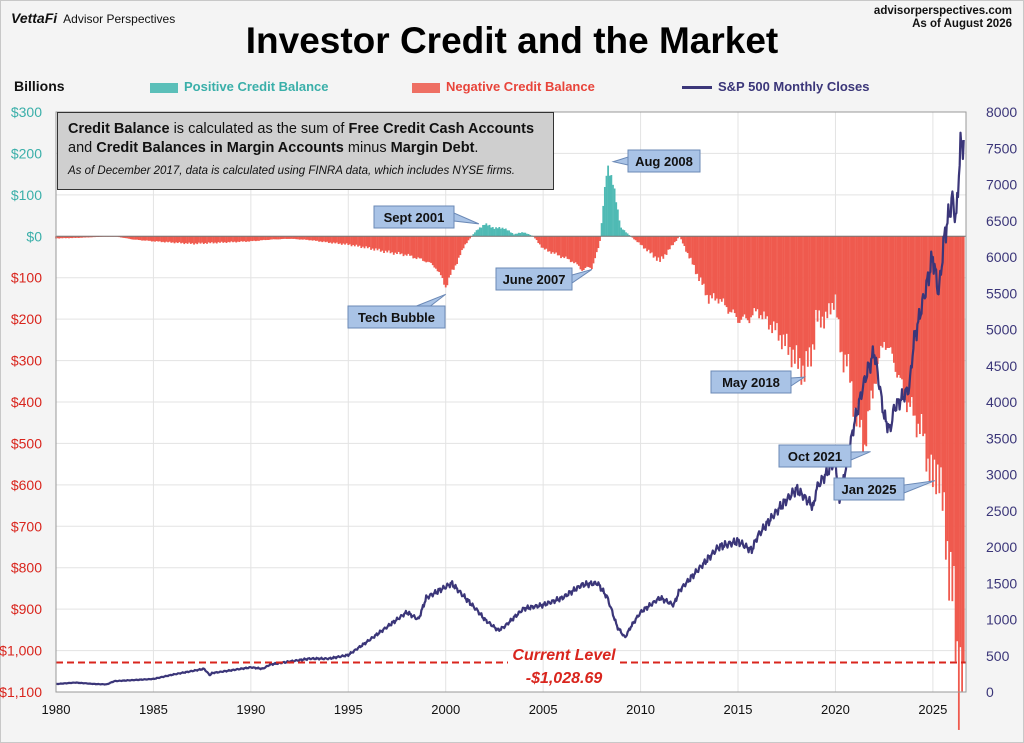 The height and width of the screenshot is (743, 1024). Describe the element at coordinates (664, 161) in the screenshot. I see `annotation-label: Aug 2008` at that location.